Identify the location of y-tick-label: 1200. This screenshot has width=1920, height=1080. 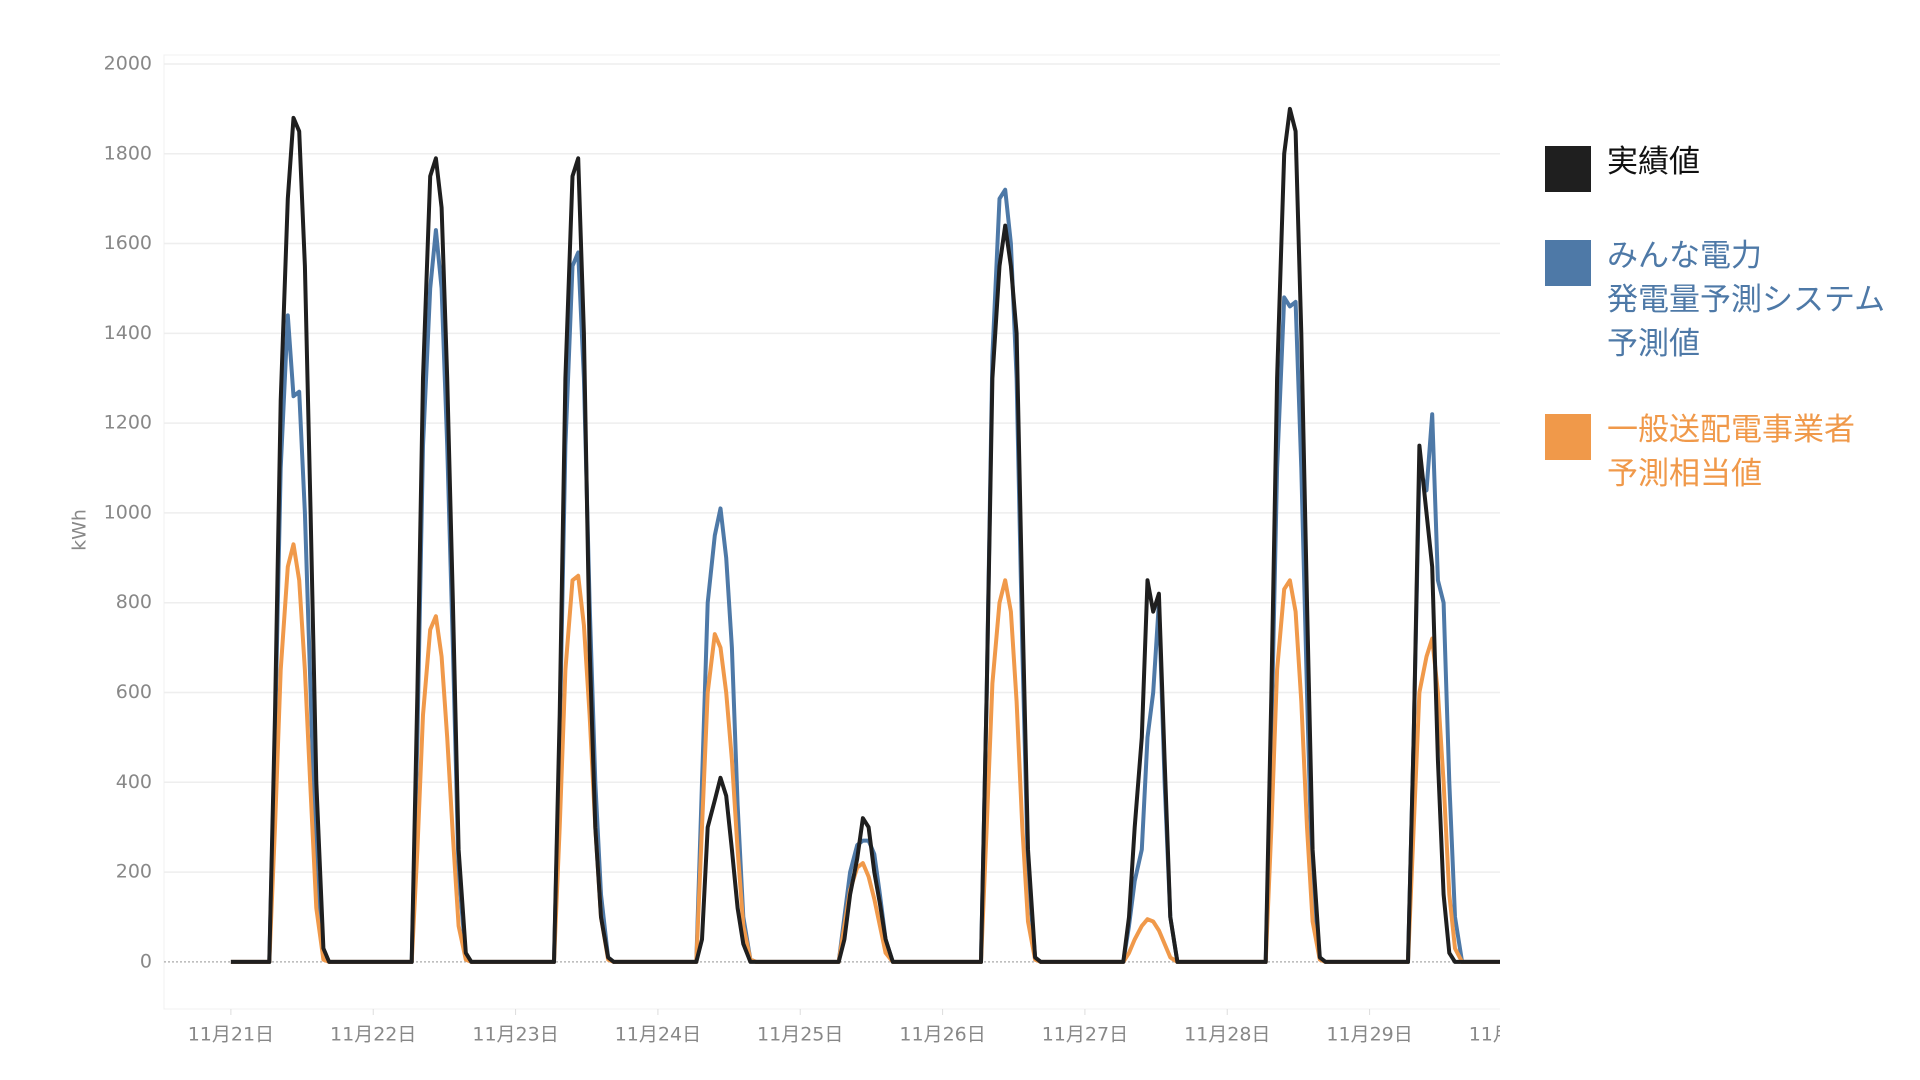
(128, 423).